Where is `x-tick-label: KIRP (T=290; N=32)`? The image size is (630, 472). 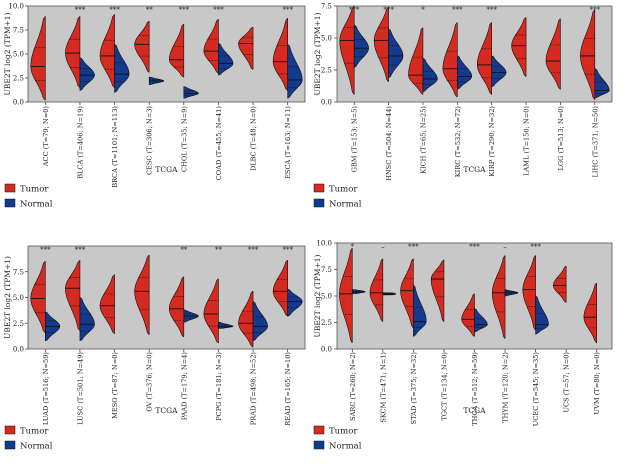 x-tick-label: KIRP (T=290; N=32) is located at coordinates (492, 141).